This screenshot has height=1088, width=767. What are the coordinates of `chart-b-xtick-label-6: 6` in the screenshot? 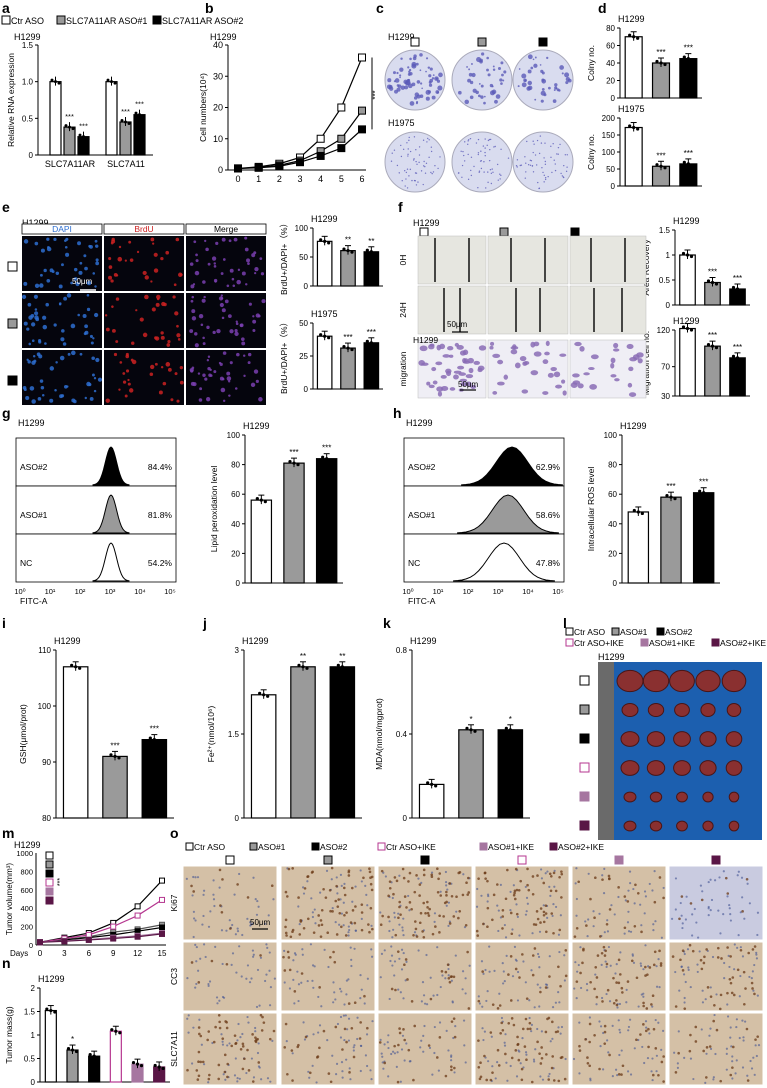 It's located at (361, 179).